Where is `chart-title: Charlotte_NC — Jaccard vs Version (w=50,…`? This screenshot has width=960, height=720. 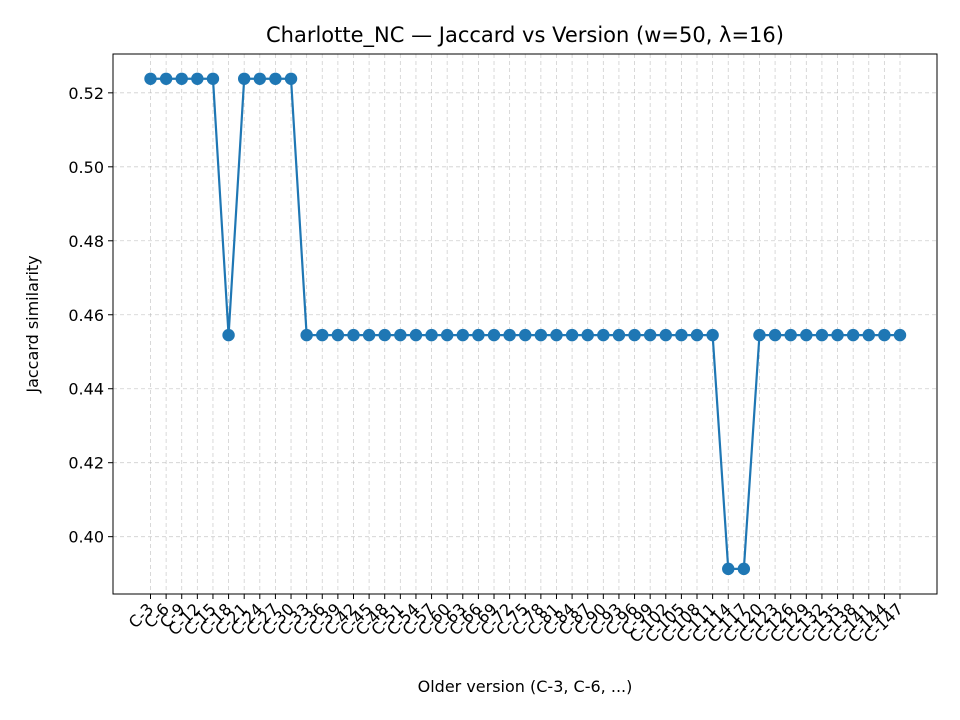
chart-title: Charlotte_NC — Jaccard vs Version (w=50,… is located at coordinates (525, 35).